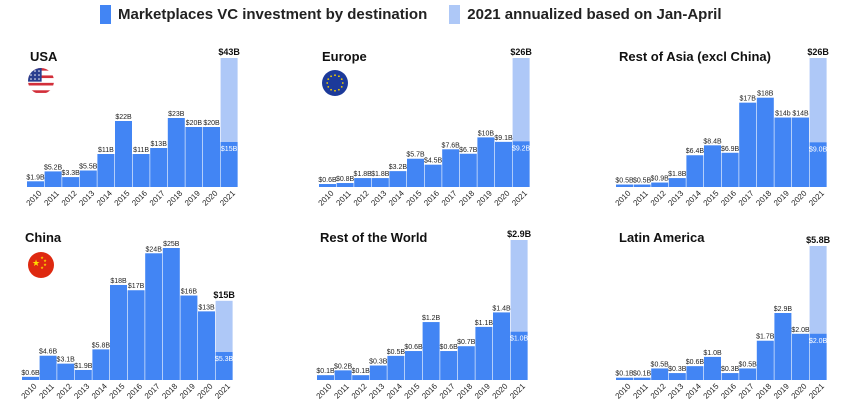 Image resolution: width=850 pixels, height=413 pixels. I want to click on tick-label-rest-of-the-world-2020: 2020, so click(500, 390).